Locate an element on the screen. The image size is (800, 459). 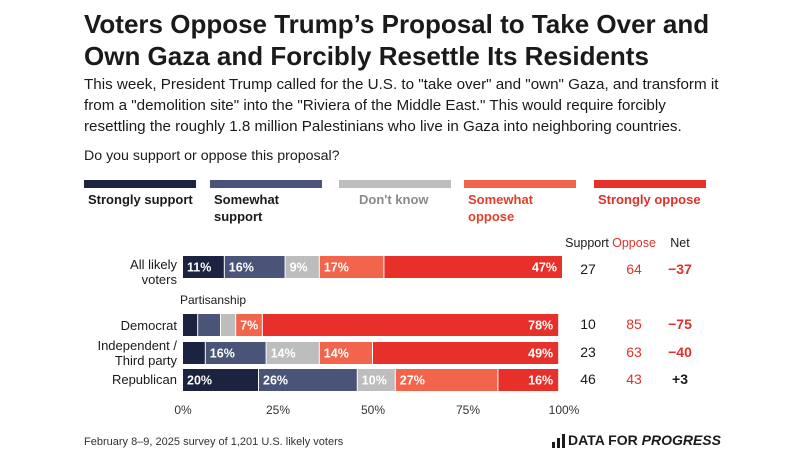
x-tick-label: 25% is located at coordinates (278, 410).